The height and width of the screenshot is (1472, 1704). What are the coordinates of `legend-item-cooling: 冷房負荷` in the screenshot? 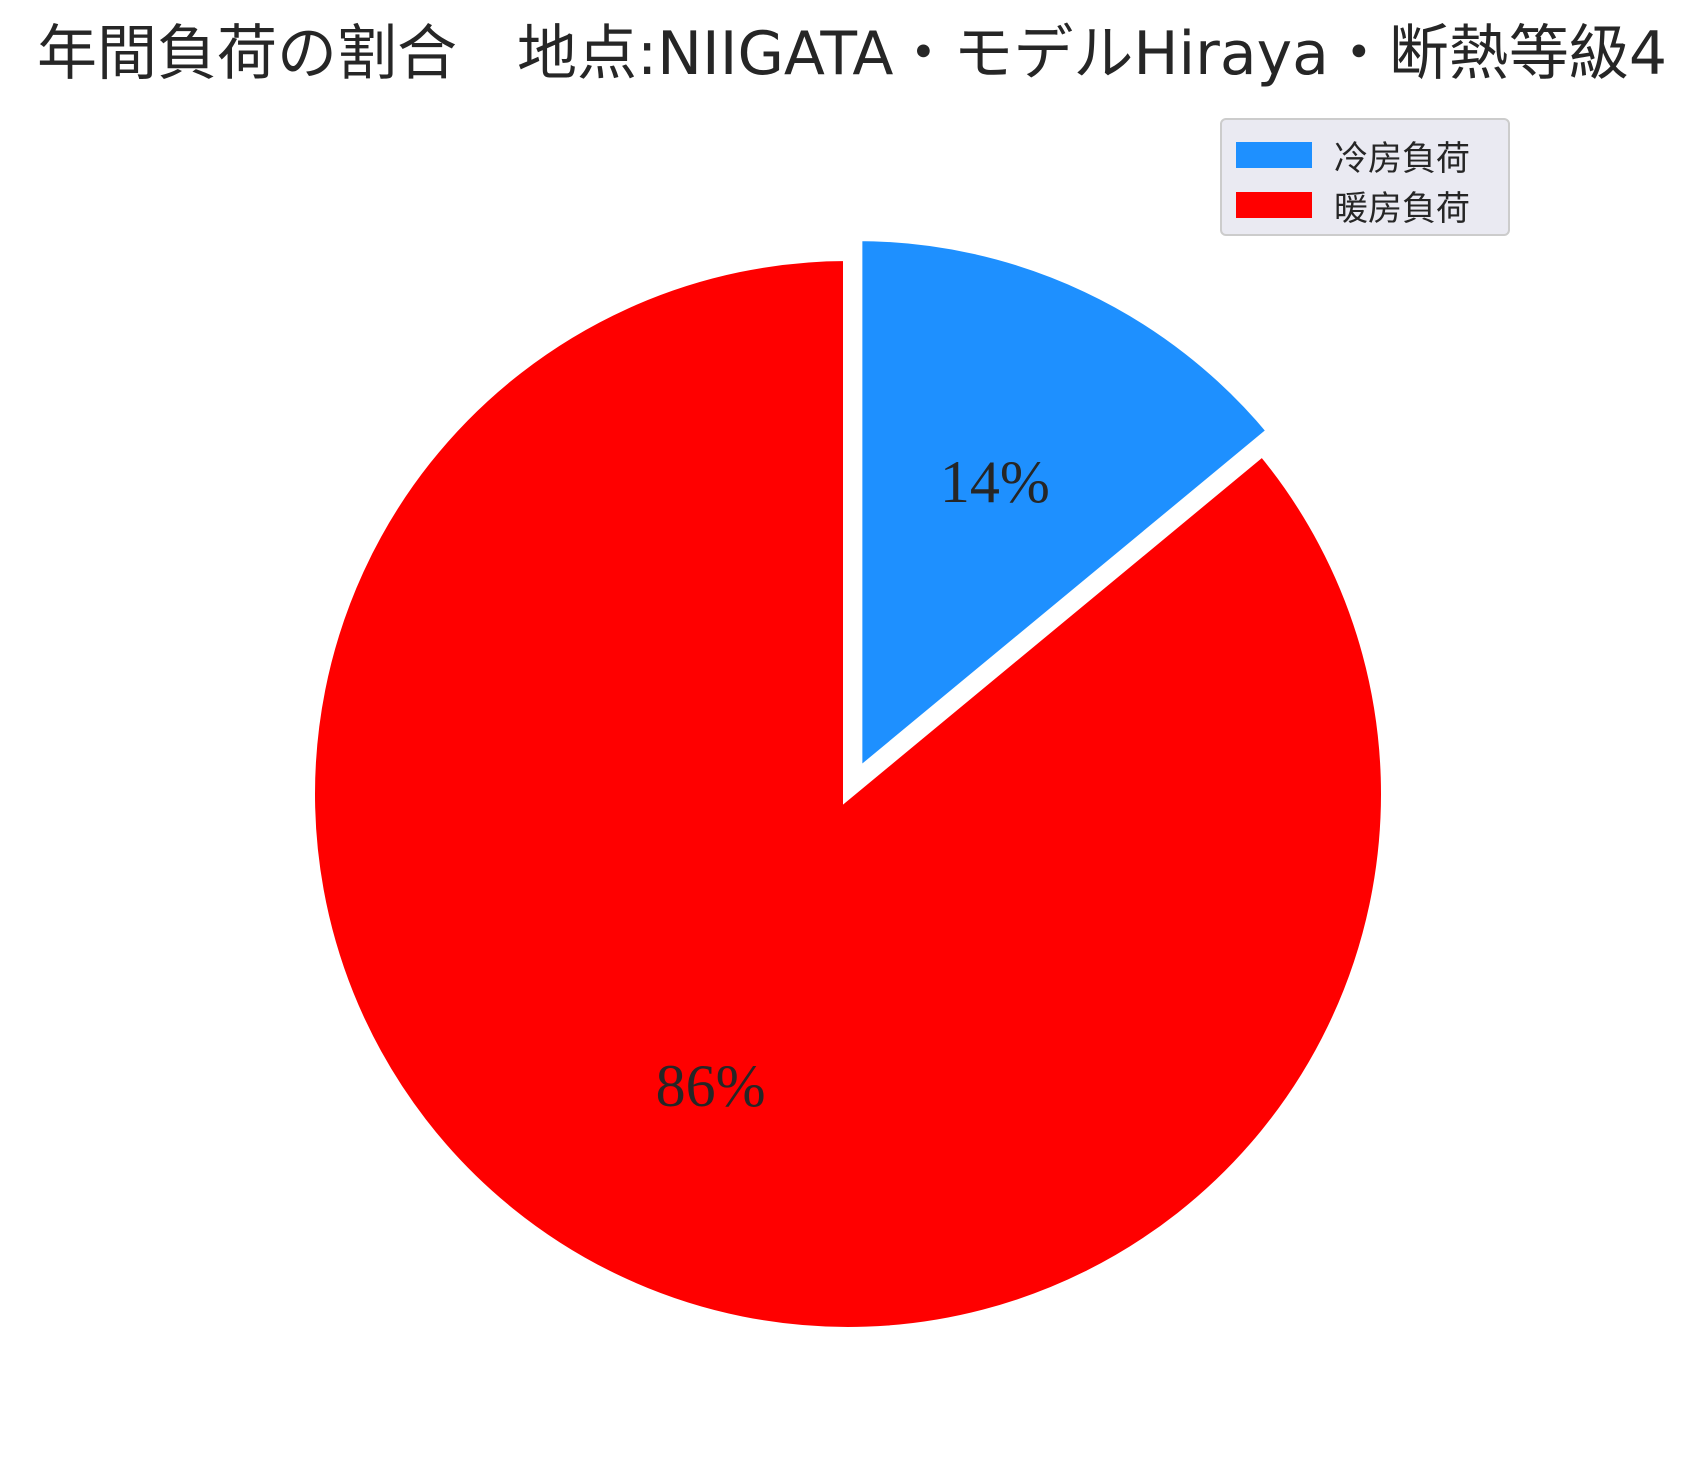 It's located at (1365, 155).